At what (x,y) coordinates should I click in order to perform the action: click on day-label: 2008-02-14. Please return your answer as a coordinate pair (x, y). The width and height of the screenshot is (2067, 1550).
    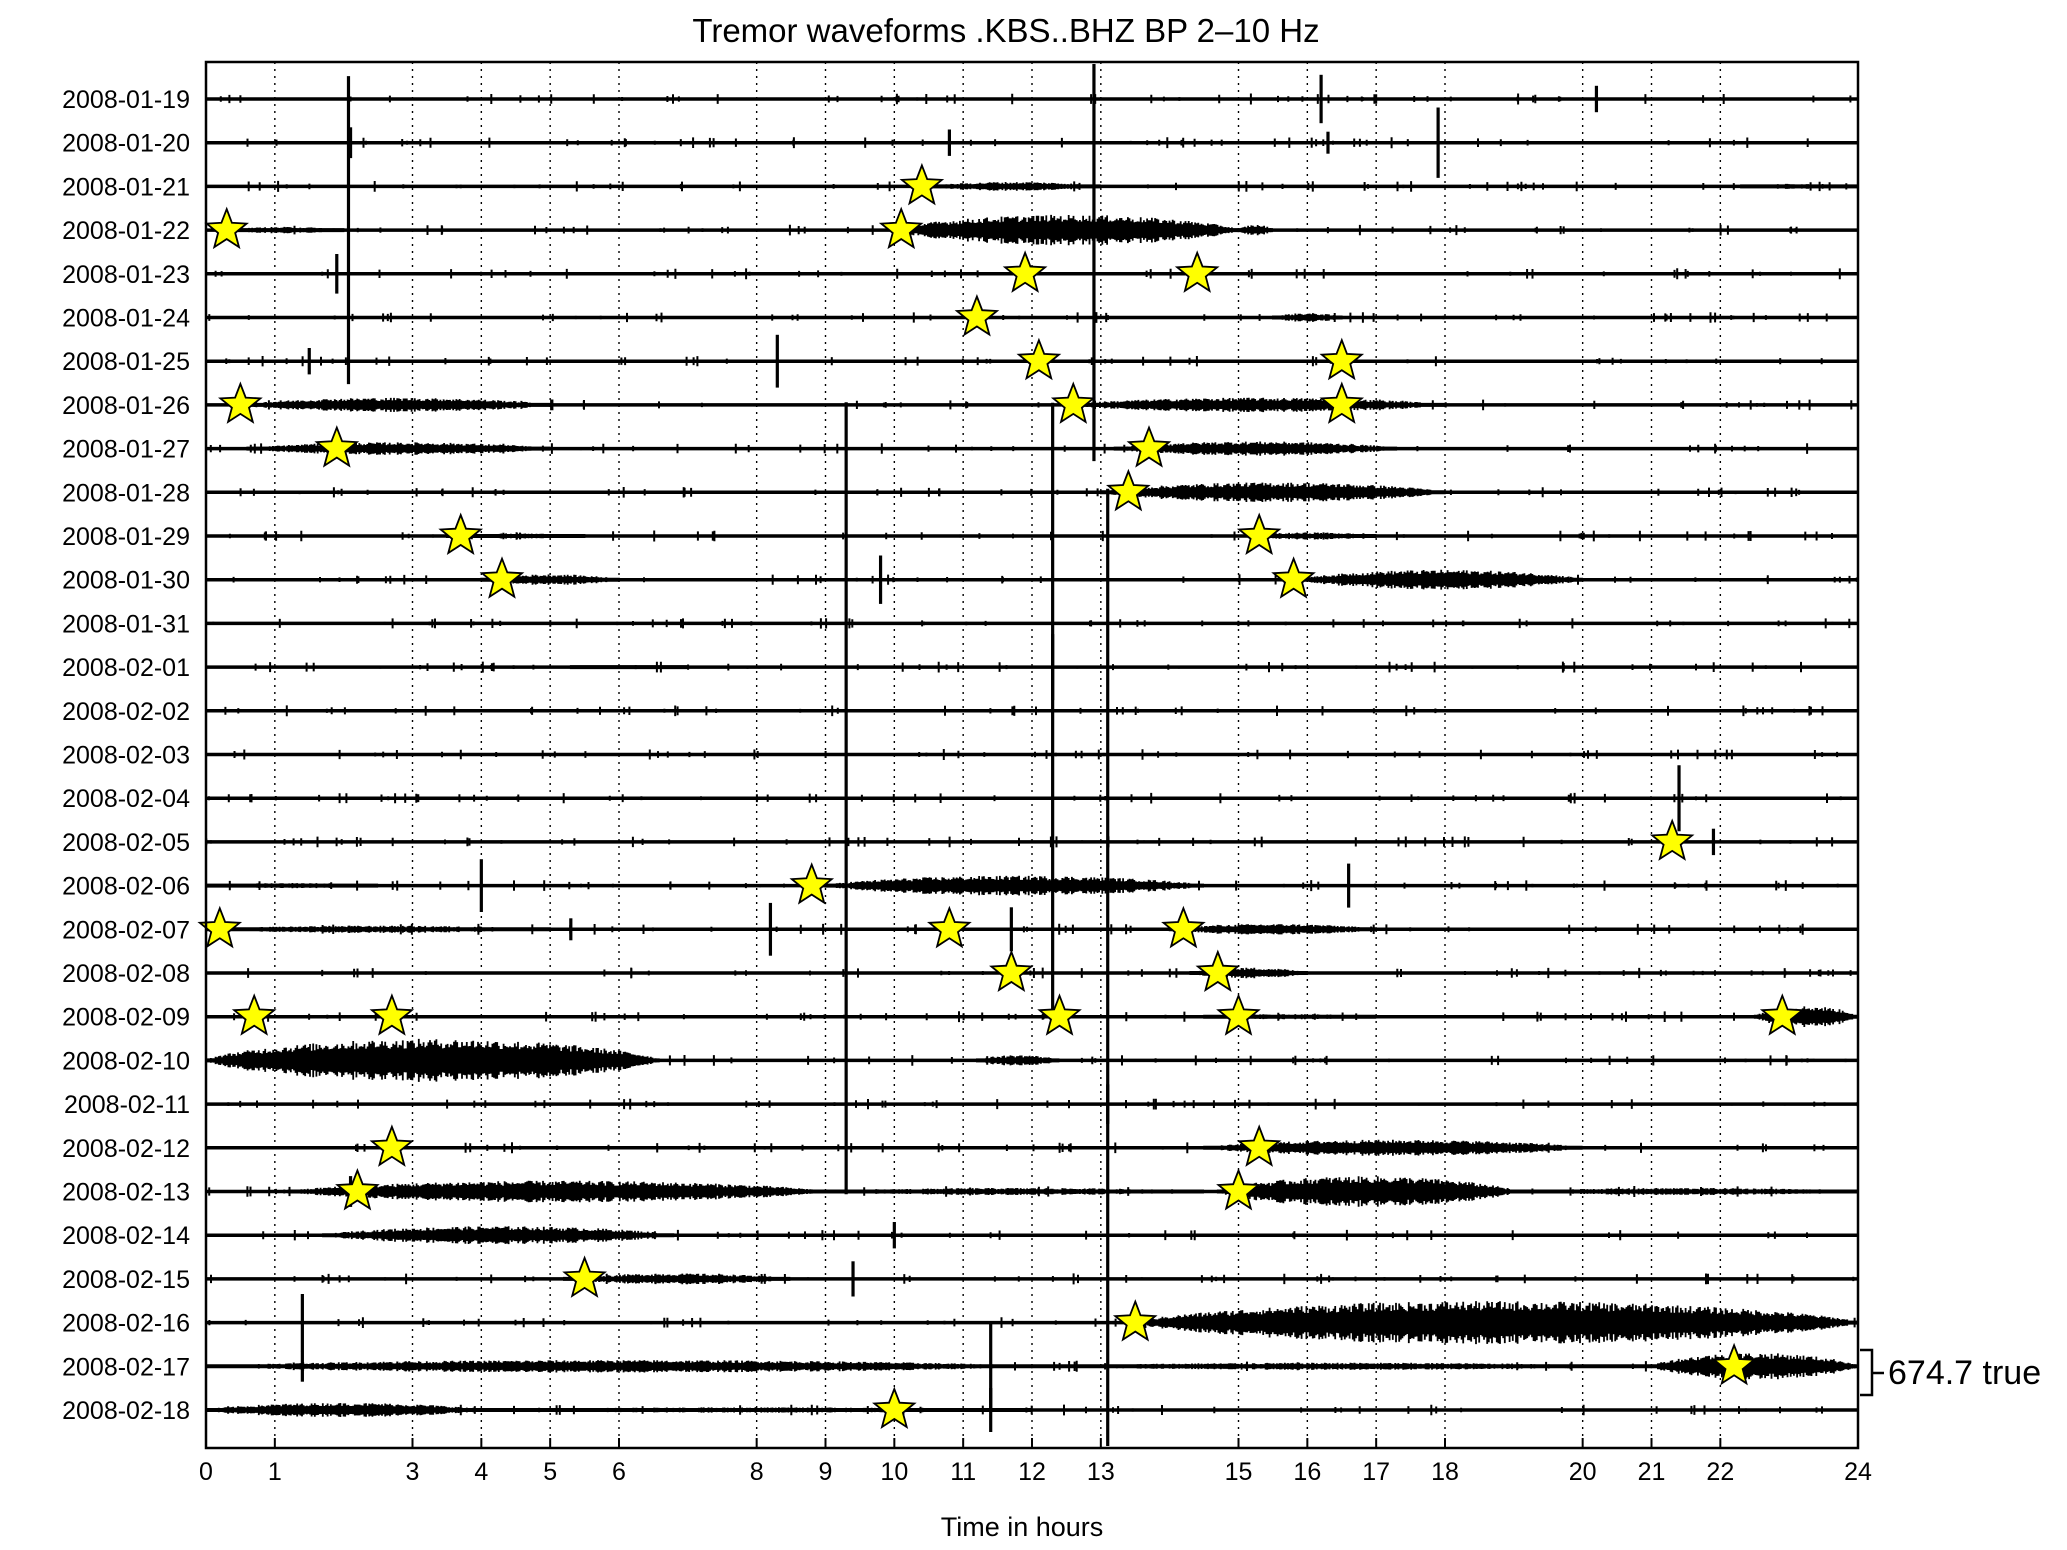
    Looking at the image, I should click on (126, 1236).